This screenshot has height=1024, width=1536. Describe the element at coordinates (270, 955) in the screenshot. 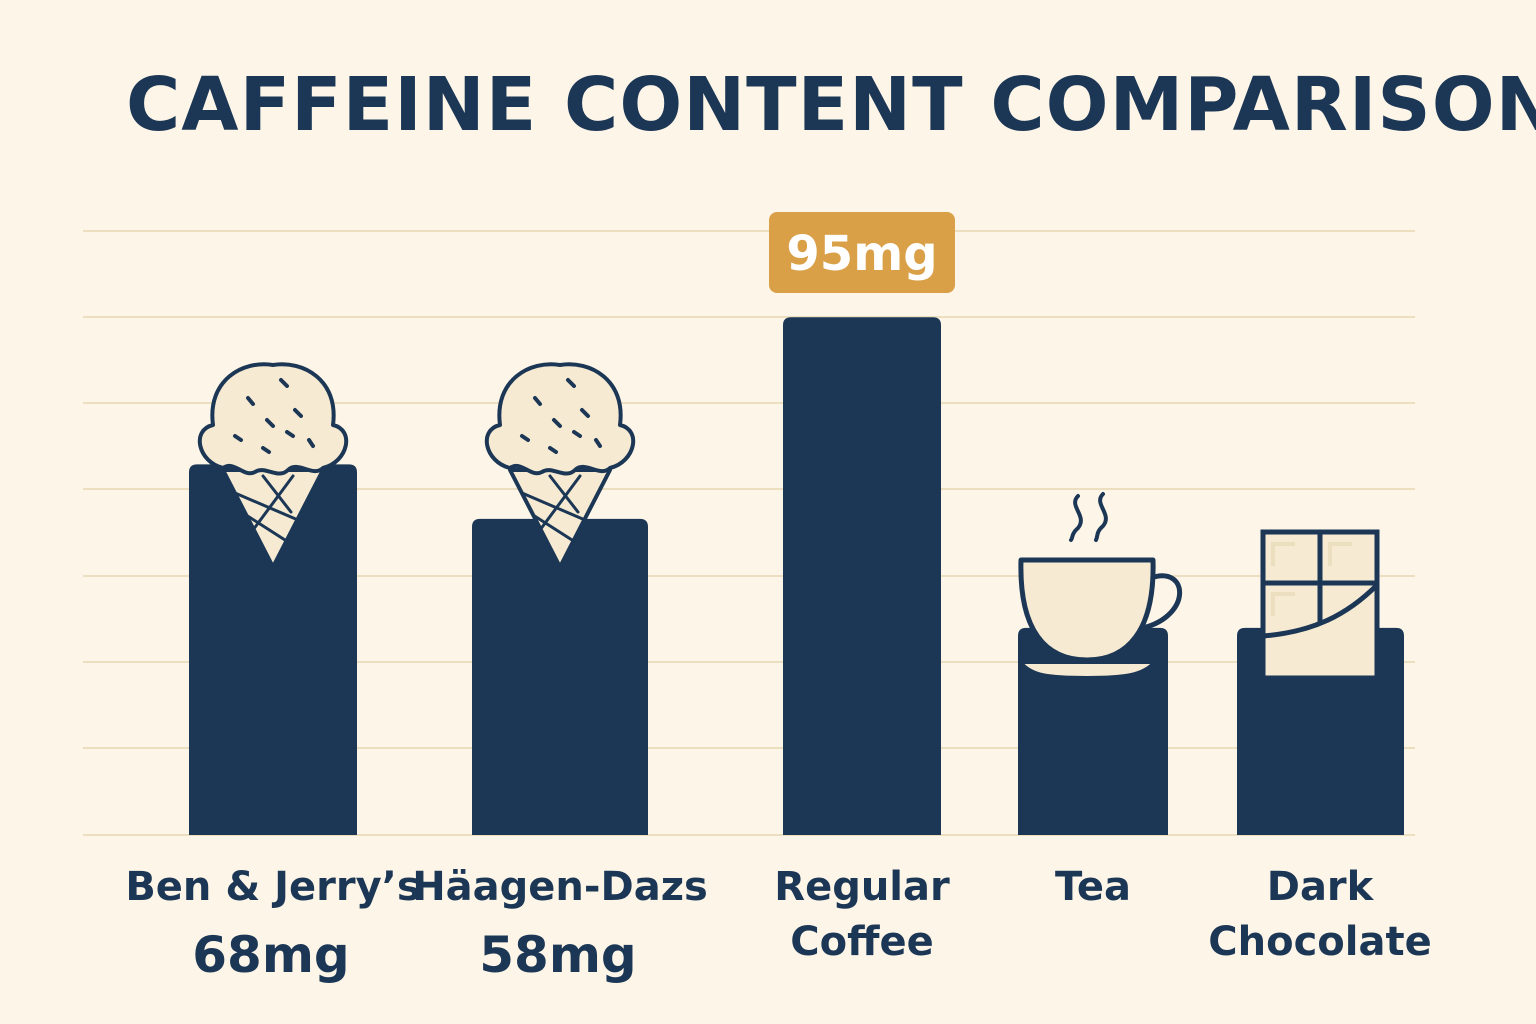

I see `value-label: 68mg` at that location.